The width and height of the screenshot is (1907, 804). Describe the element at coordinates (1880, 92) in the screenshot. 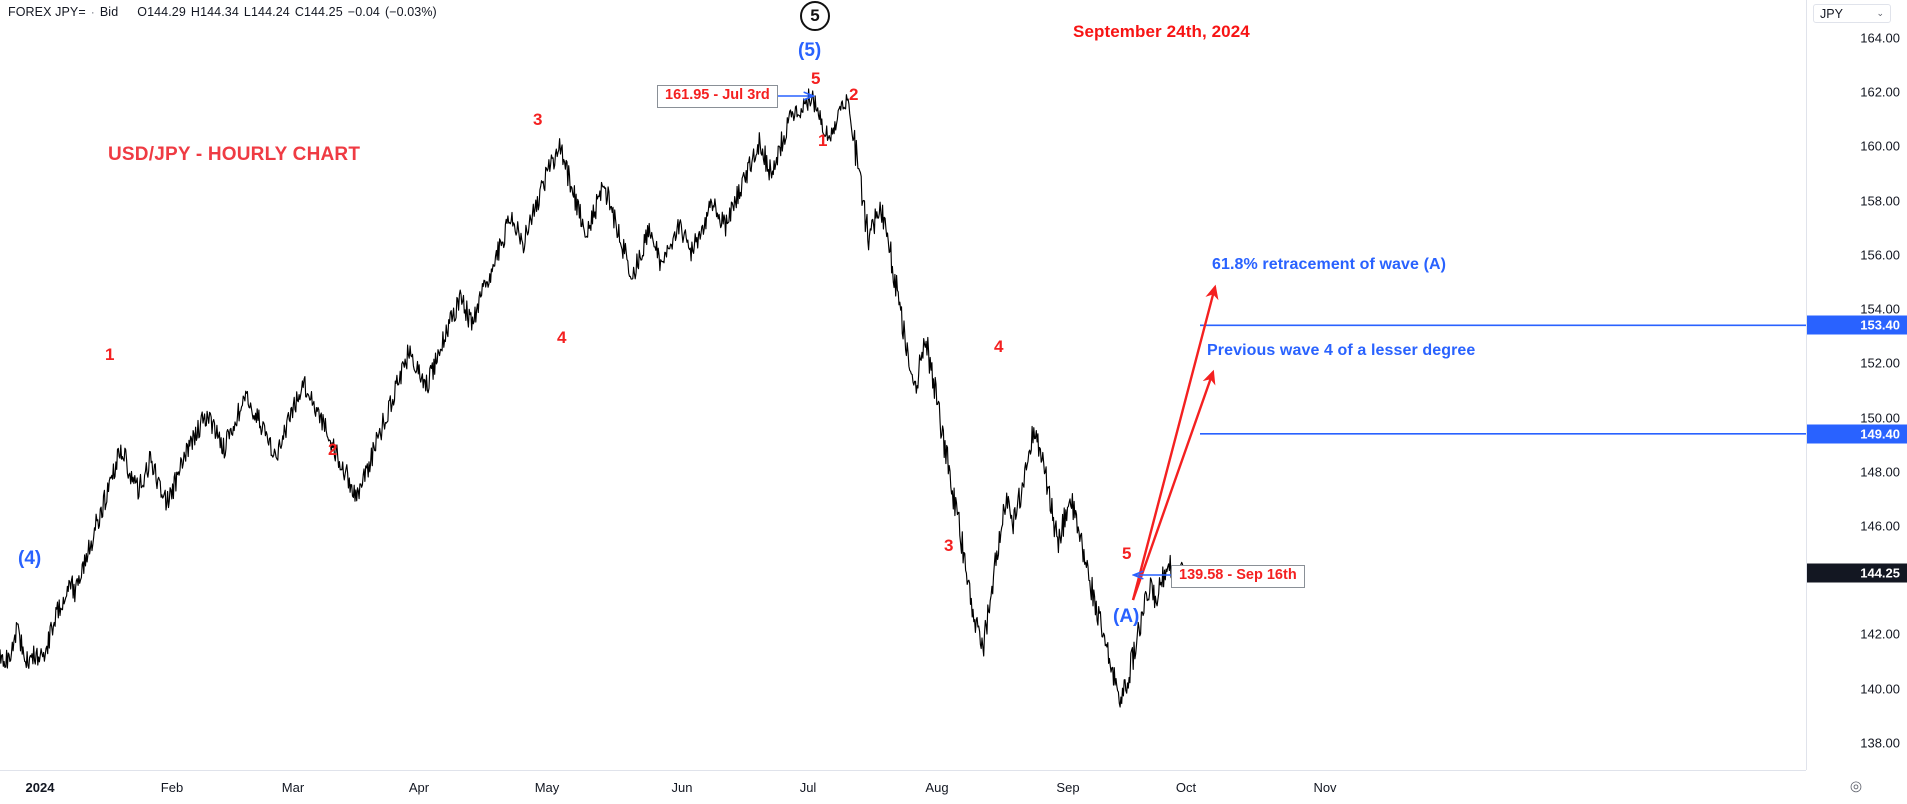

I see `price-tick: 162.00` at that location.